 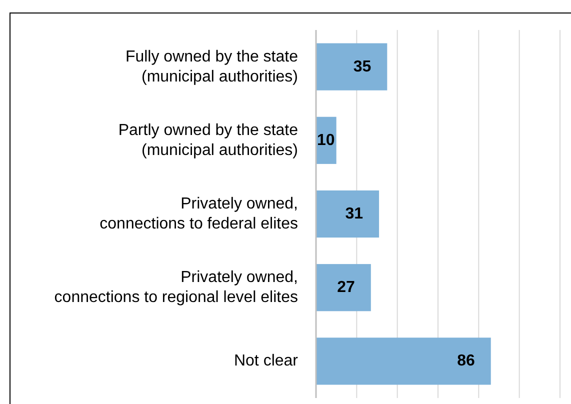 I want to click on y-tick-label: Privately owned, connections to federal elites, so click(x=199, y=214).